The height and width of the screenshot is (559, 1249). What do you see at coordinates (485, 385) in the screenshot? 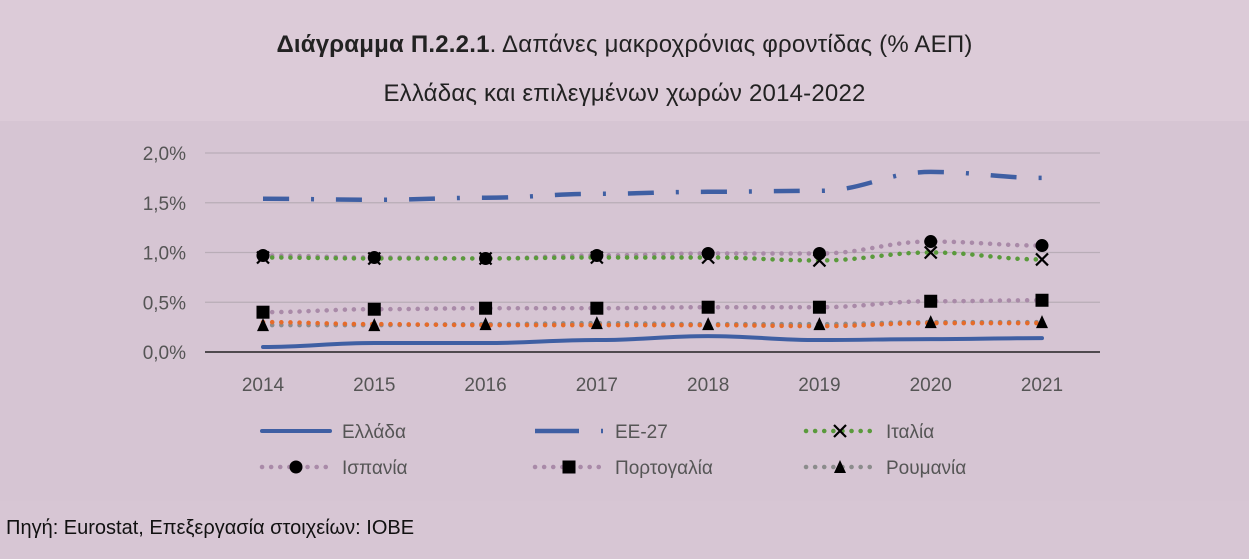
I see `x-tick-label: 2016` at bounding box center [485, 385].